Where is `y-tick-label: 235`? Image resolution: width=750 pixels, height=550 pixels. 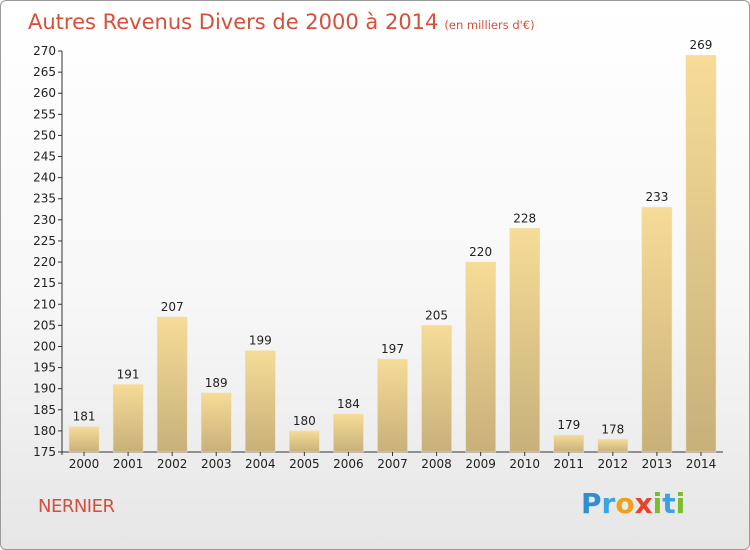
y-tick-label: 235 is located at coordinates (44, 199).